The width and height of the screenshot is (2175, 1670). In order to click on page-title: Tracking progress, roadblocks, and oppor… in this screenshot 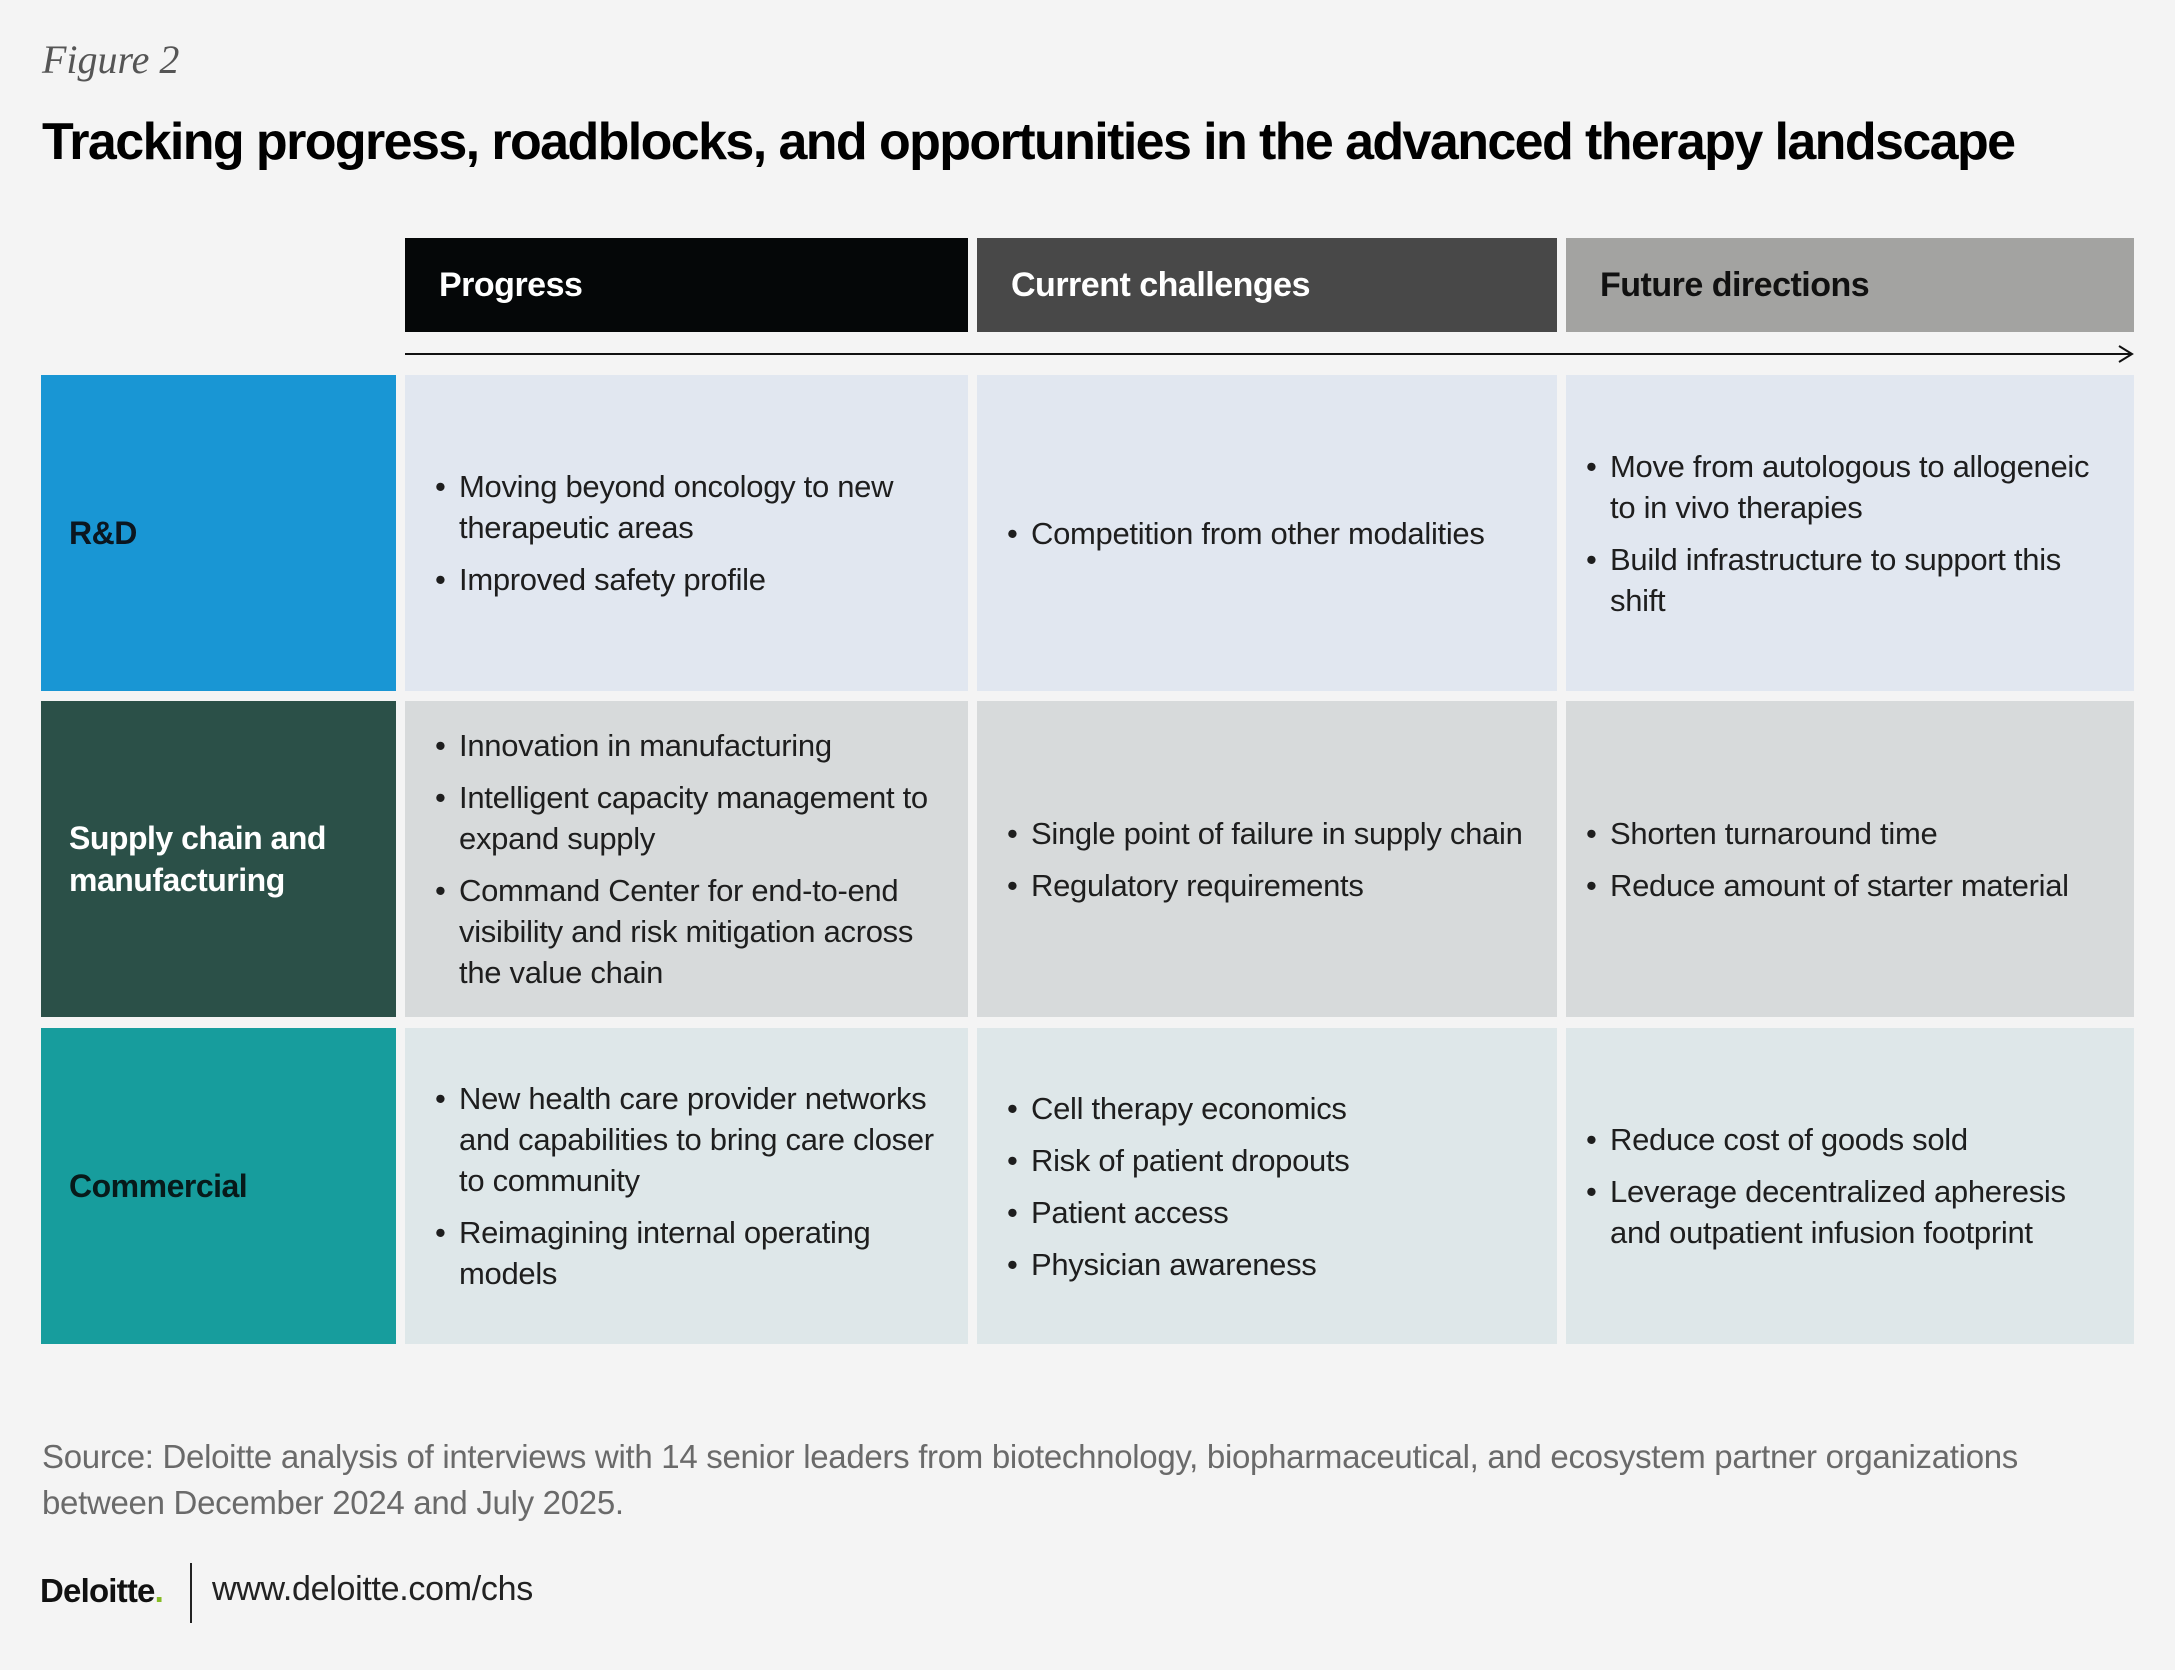, I will do `click(1029, 142)`.